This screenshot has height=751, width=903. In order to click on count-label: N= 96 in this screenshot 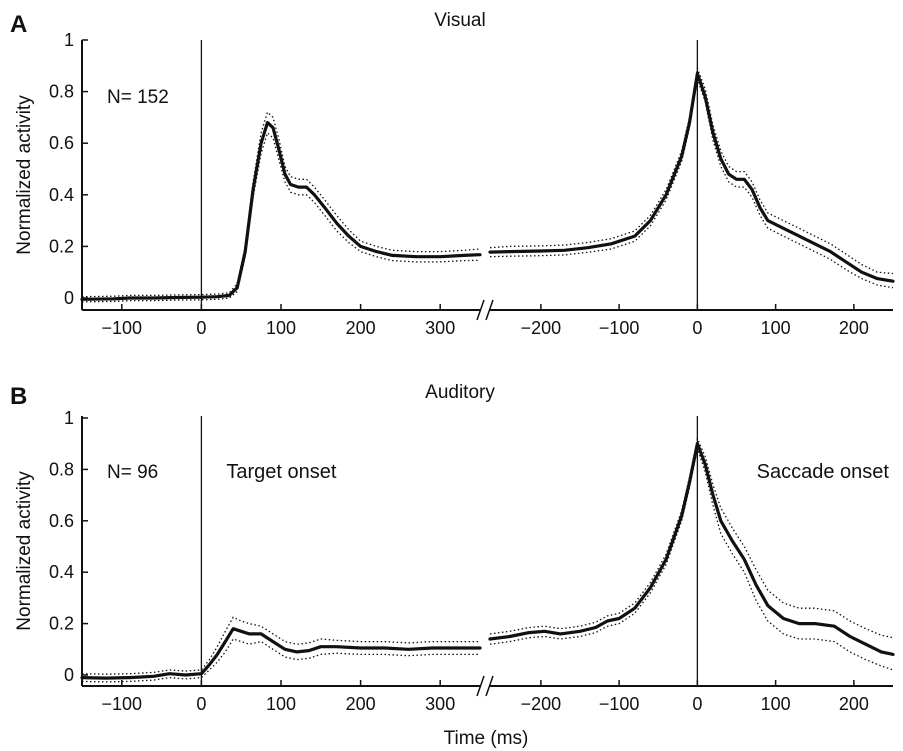, I will do `click(132, 472)`.